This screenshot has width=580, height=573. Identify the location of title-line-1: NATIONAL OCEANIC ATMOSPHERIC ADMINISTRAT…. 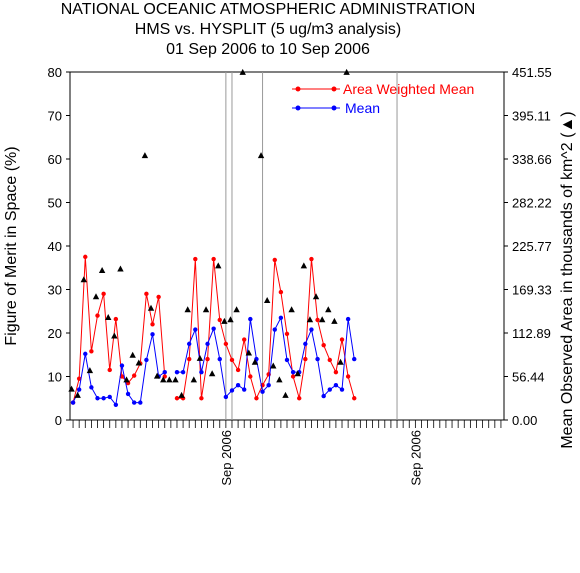
(268, 9).